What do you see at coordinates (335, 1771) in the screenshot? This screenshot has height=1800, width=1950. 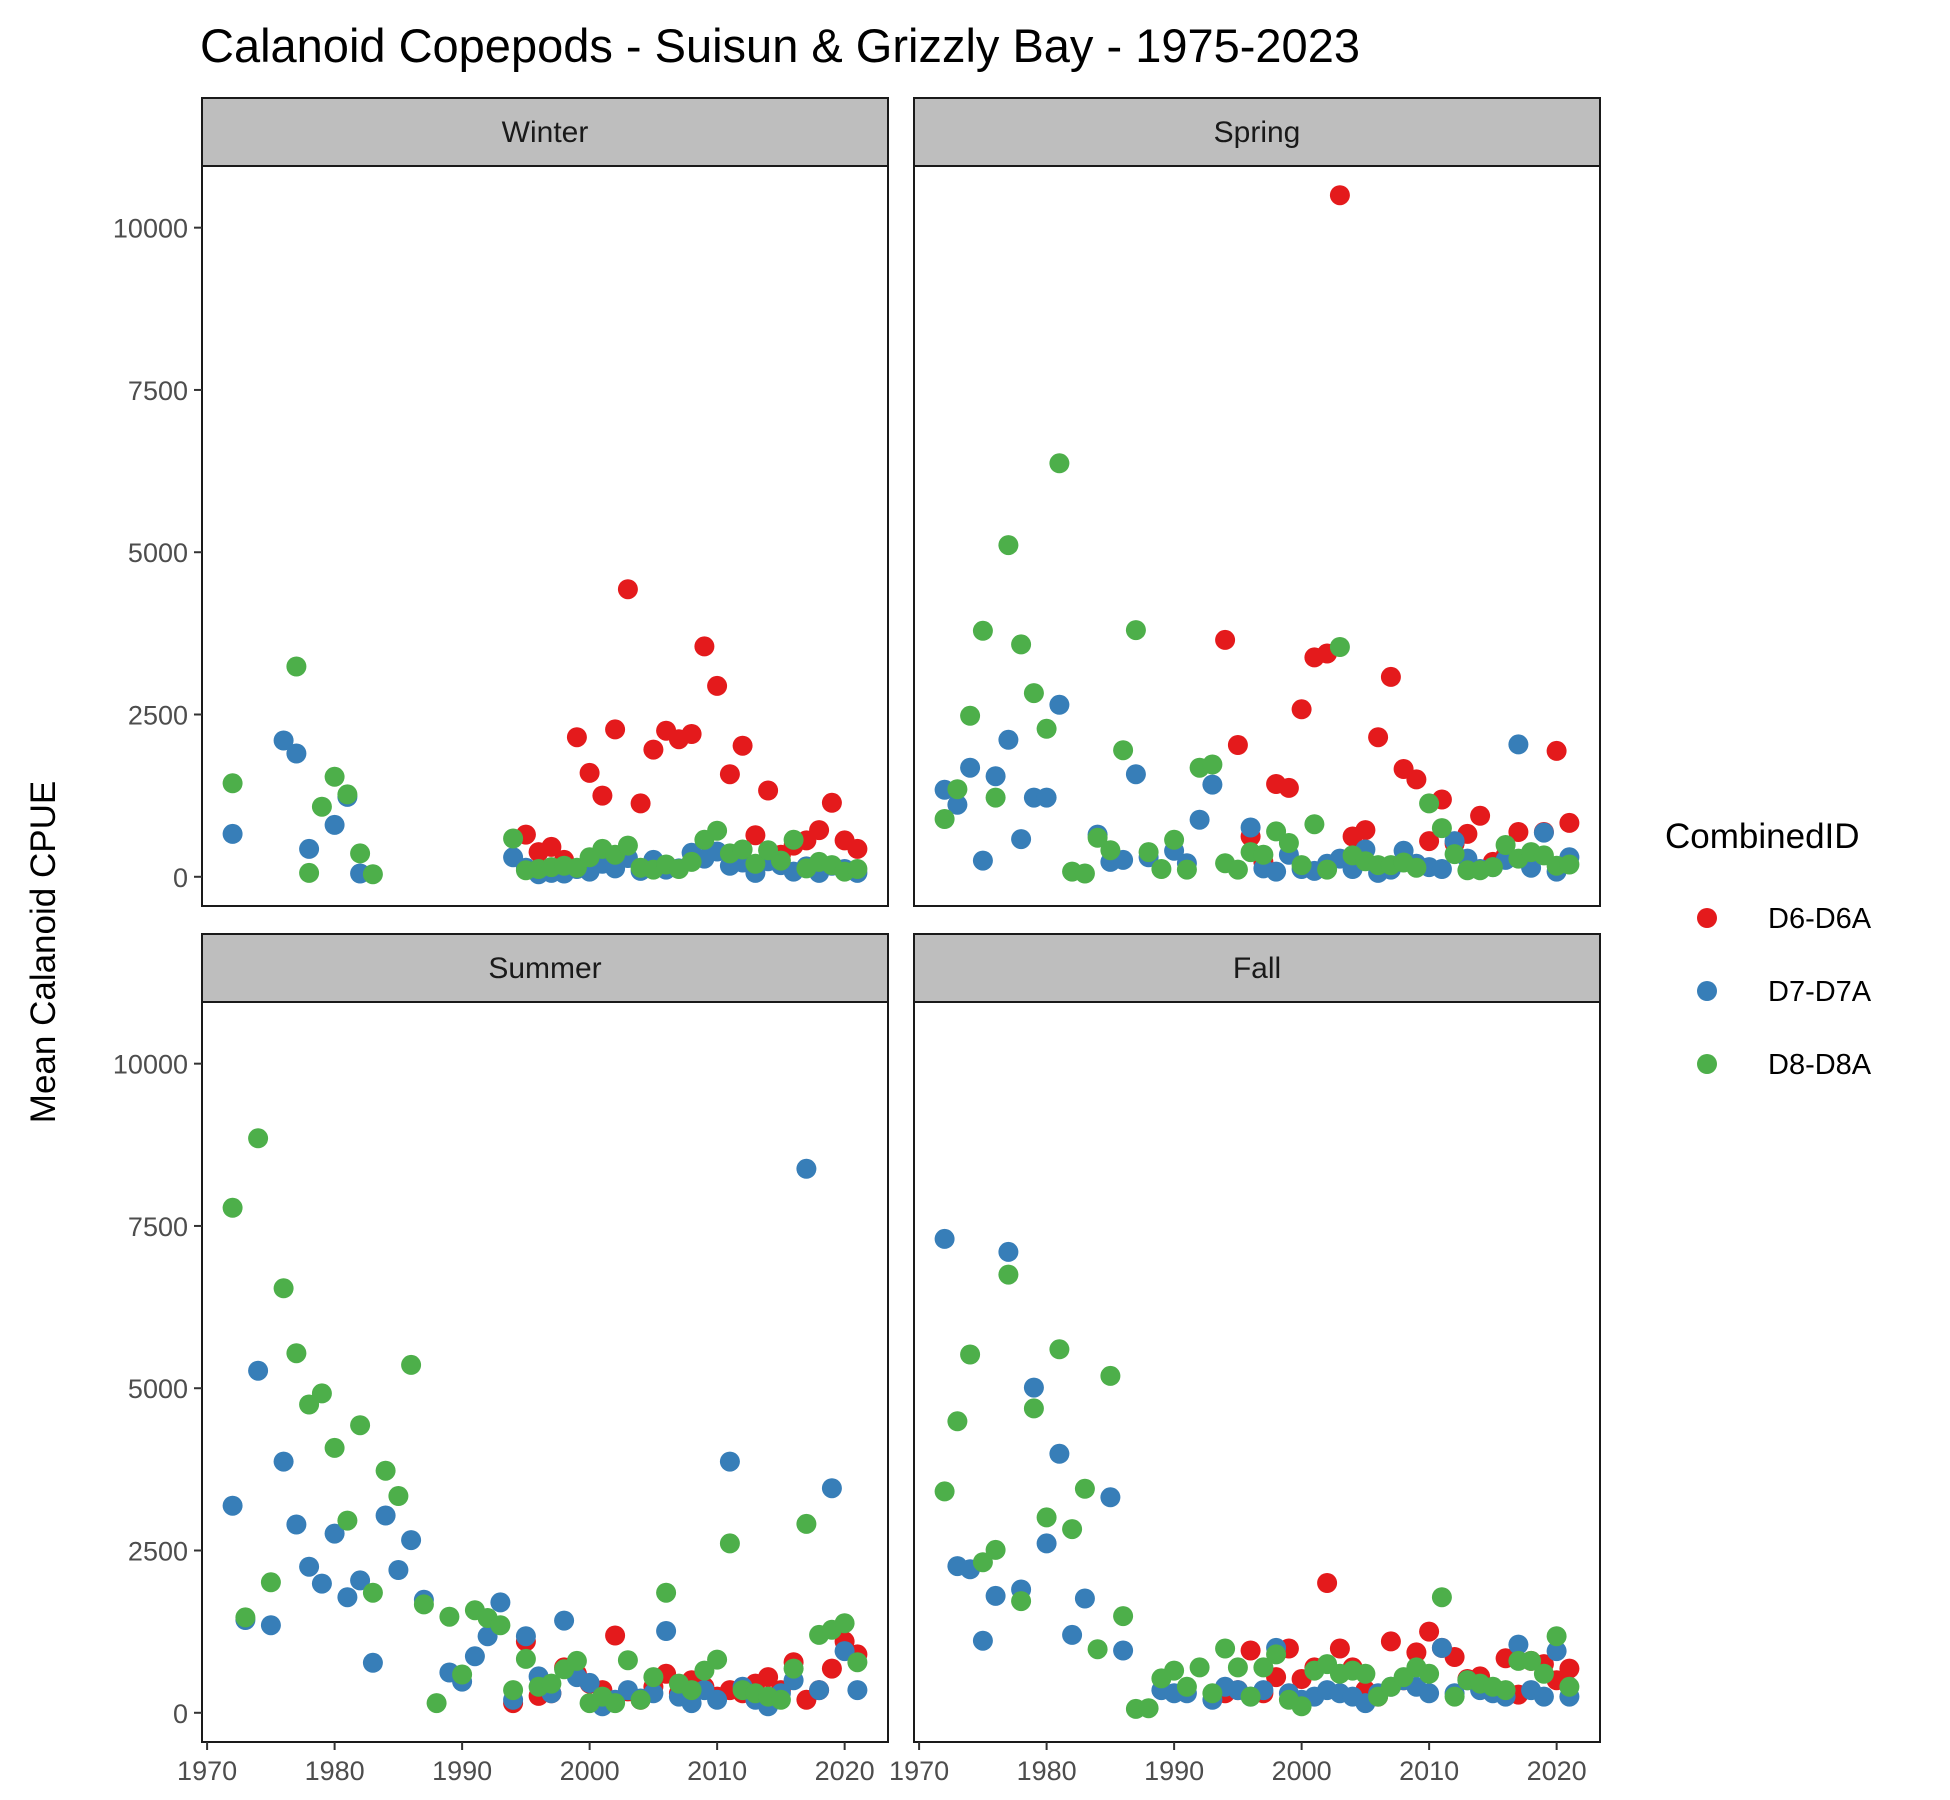 I see `x-tick-label: 1980` at bounding box center [335, 1771].